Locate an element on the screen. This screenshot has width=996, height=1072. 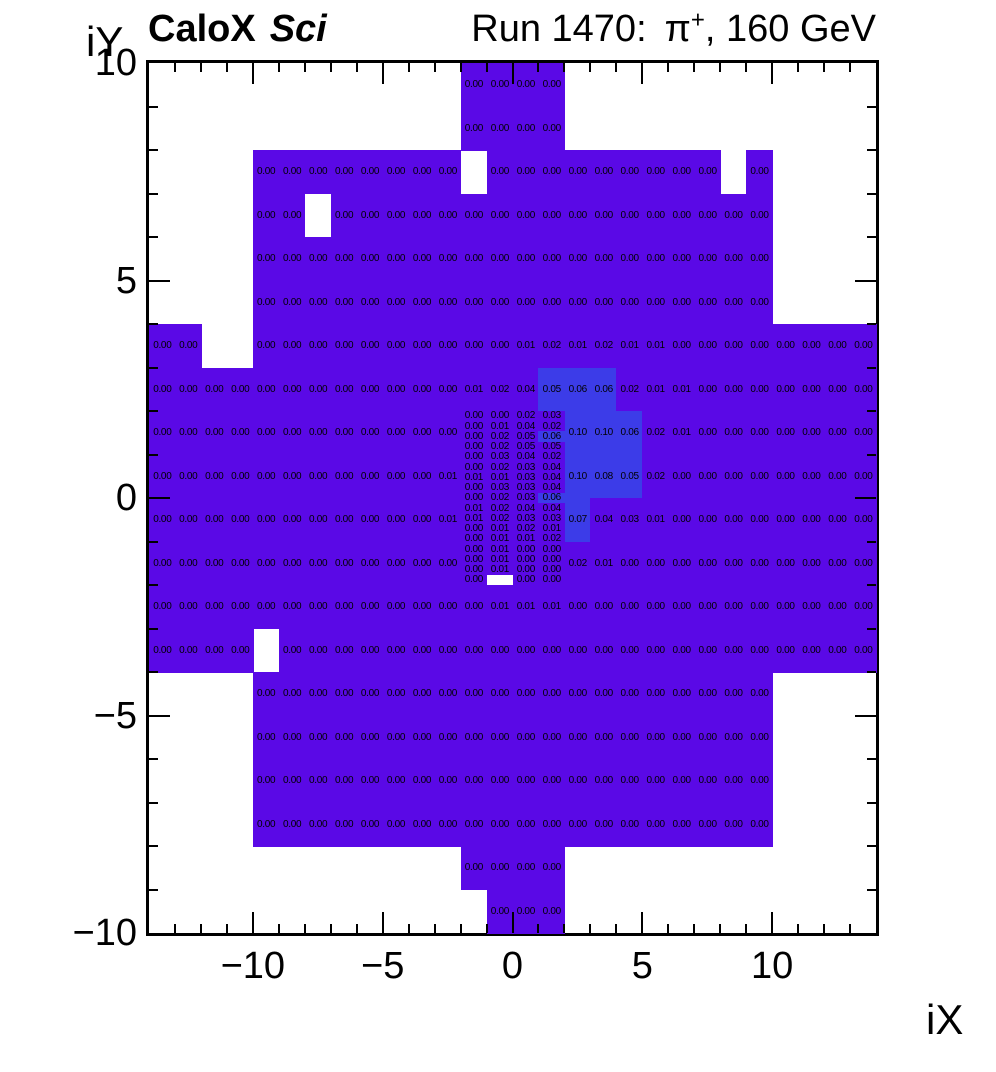
run-label: Run 1470: is located at coordinates (559, 29).